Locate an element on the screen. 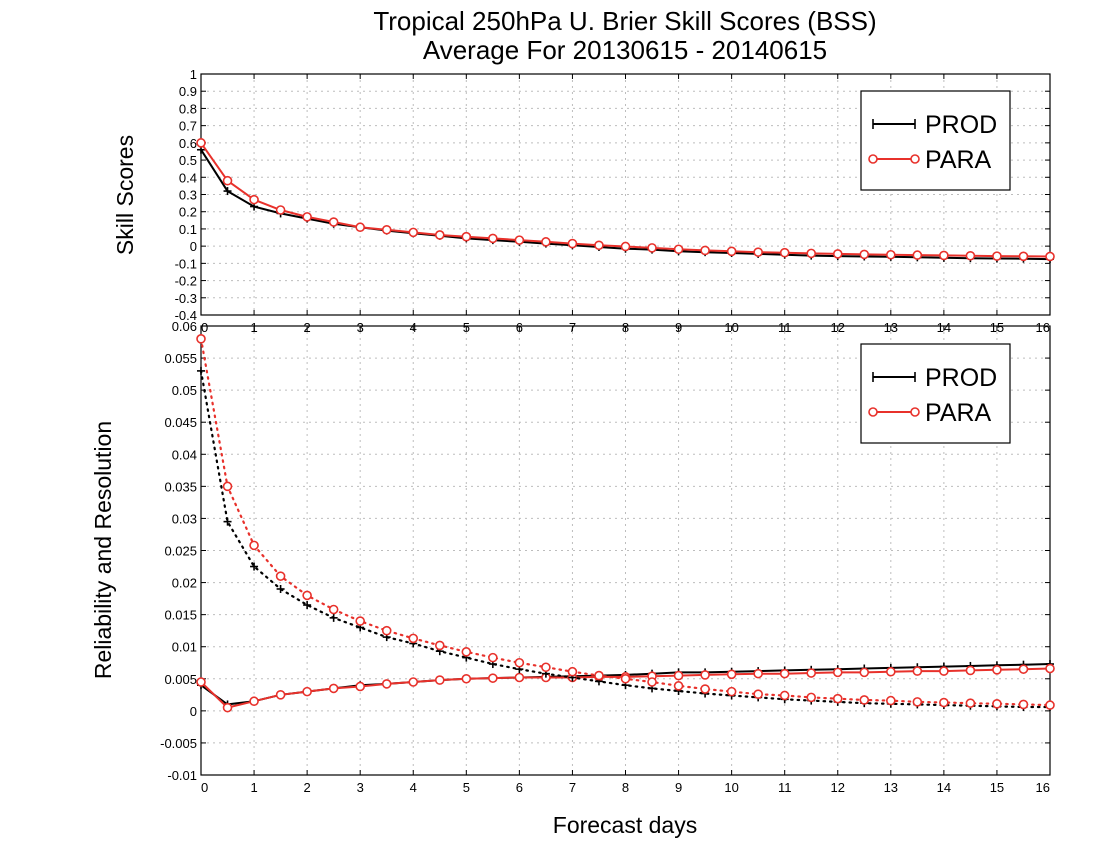  y-tick-label: 0.025 is located at coordinates (180, 551).